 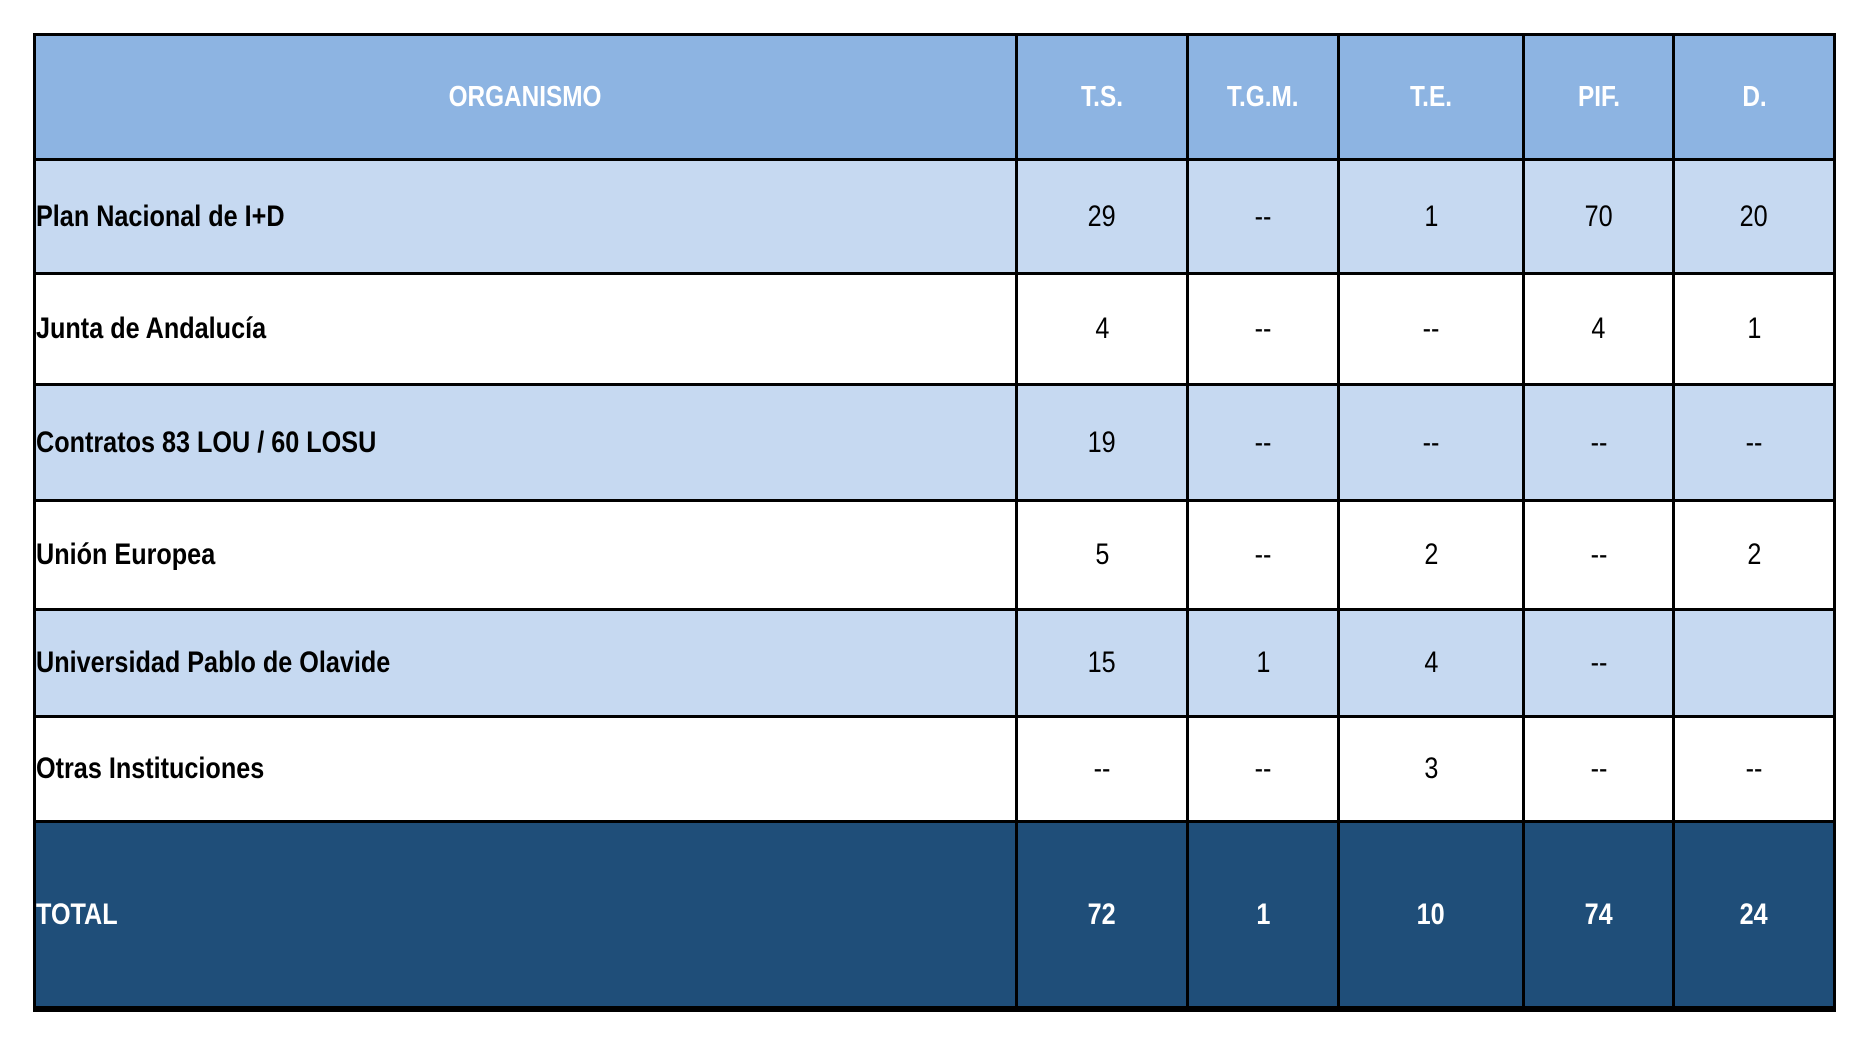 I want to click on cell-value: 29, so click(x=1102, y=216).